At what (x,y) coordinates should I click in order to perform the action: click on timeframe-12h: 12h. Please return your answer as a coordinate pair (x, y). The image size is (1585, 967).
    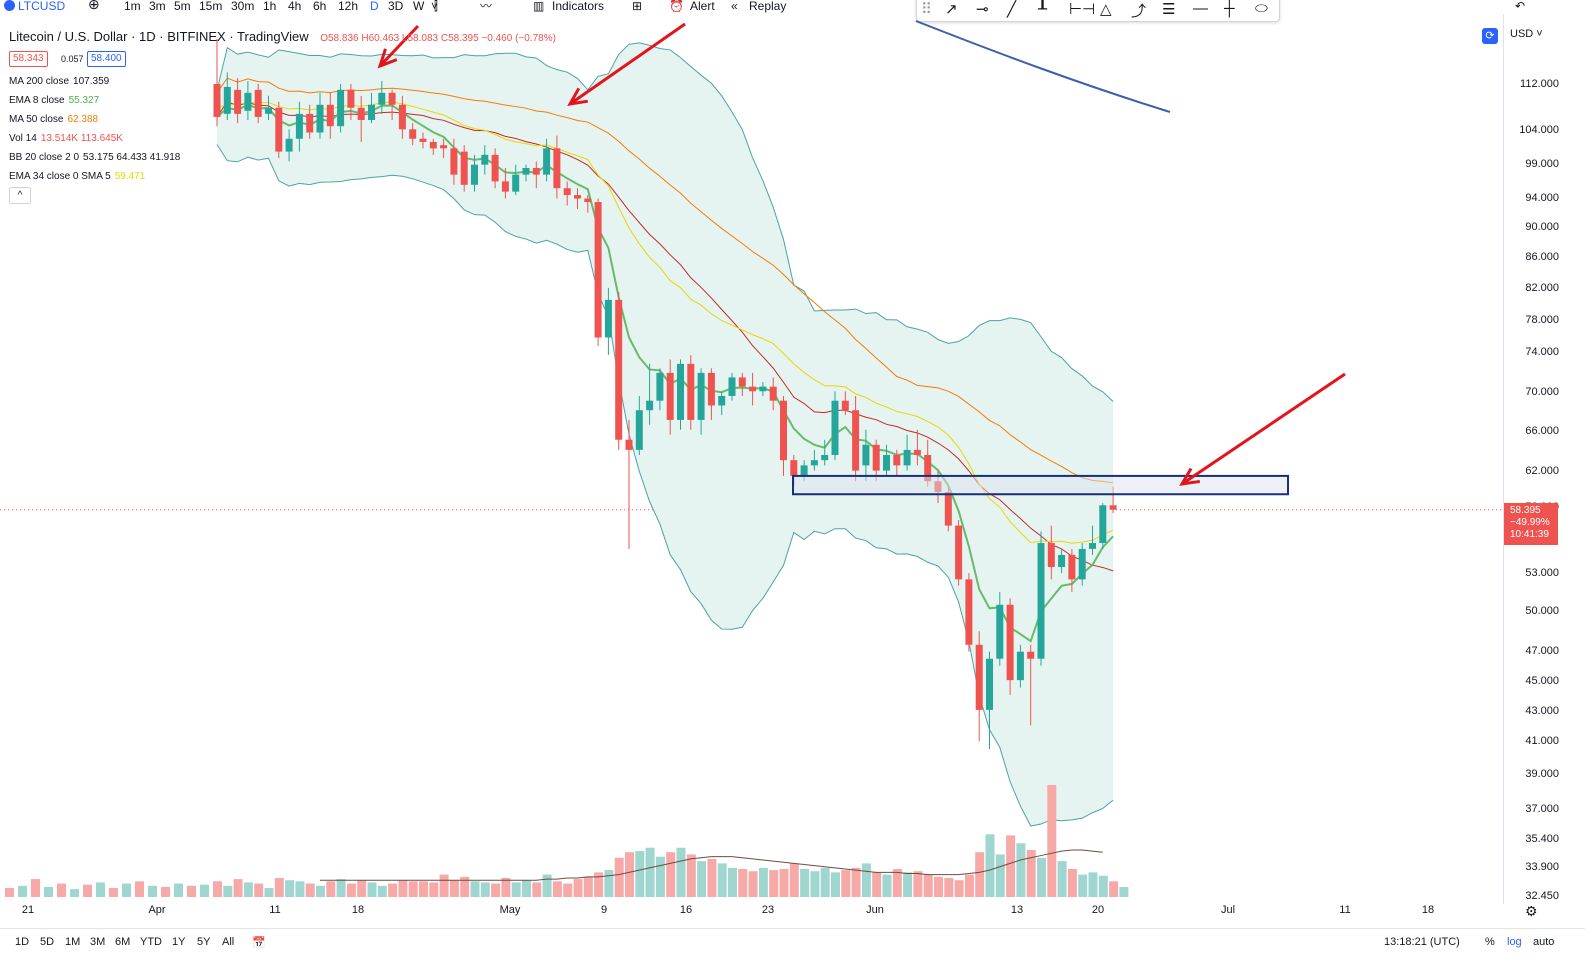
    Looking at the image, I should click on (348, 6).